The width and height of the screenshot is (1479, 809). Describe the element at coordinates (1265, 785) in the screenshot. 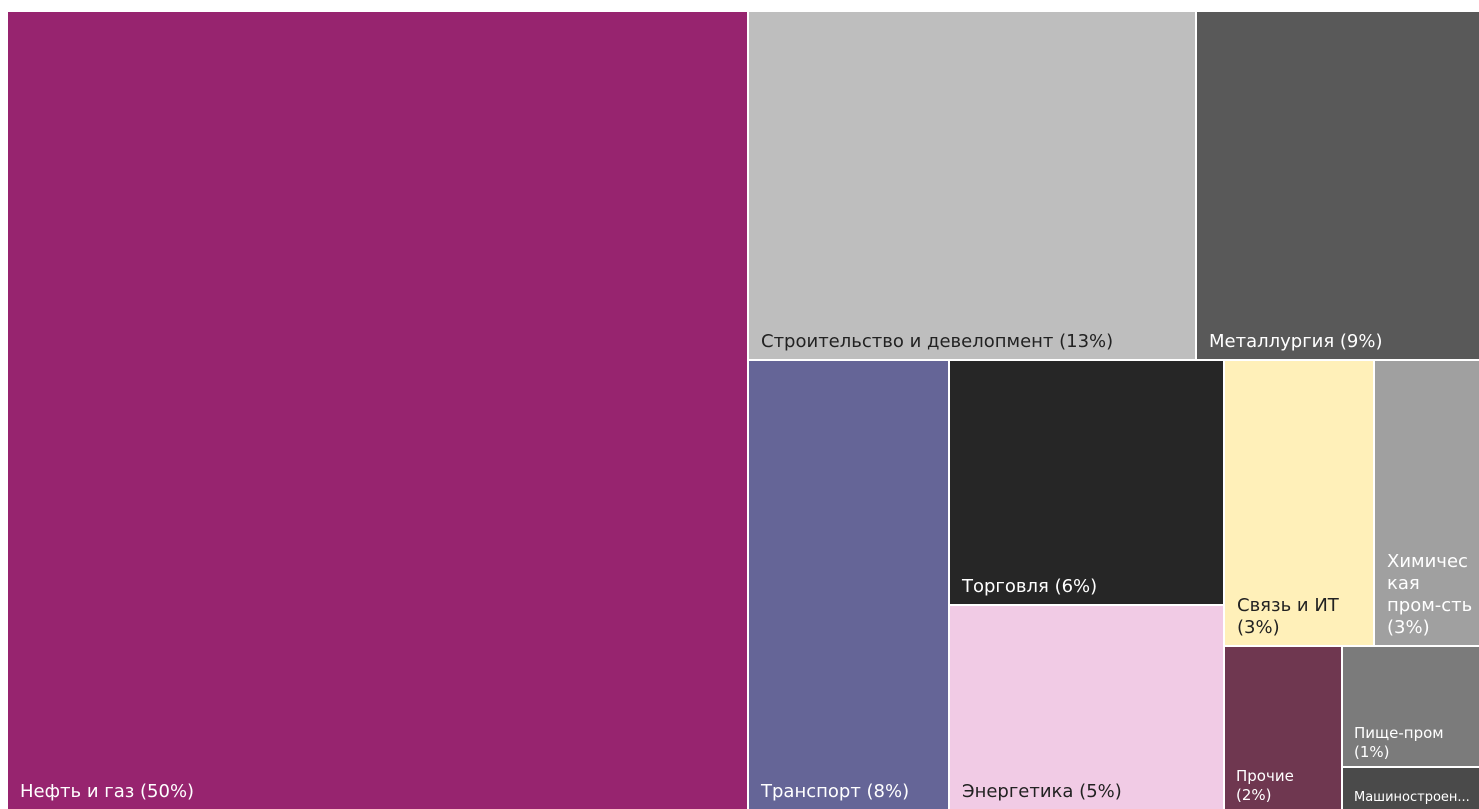

I see `treemap-tile-label: Прочие (2%)` at that location.